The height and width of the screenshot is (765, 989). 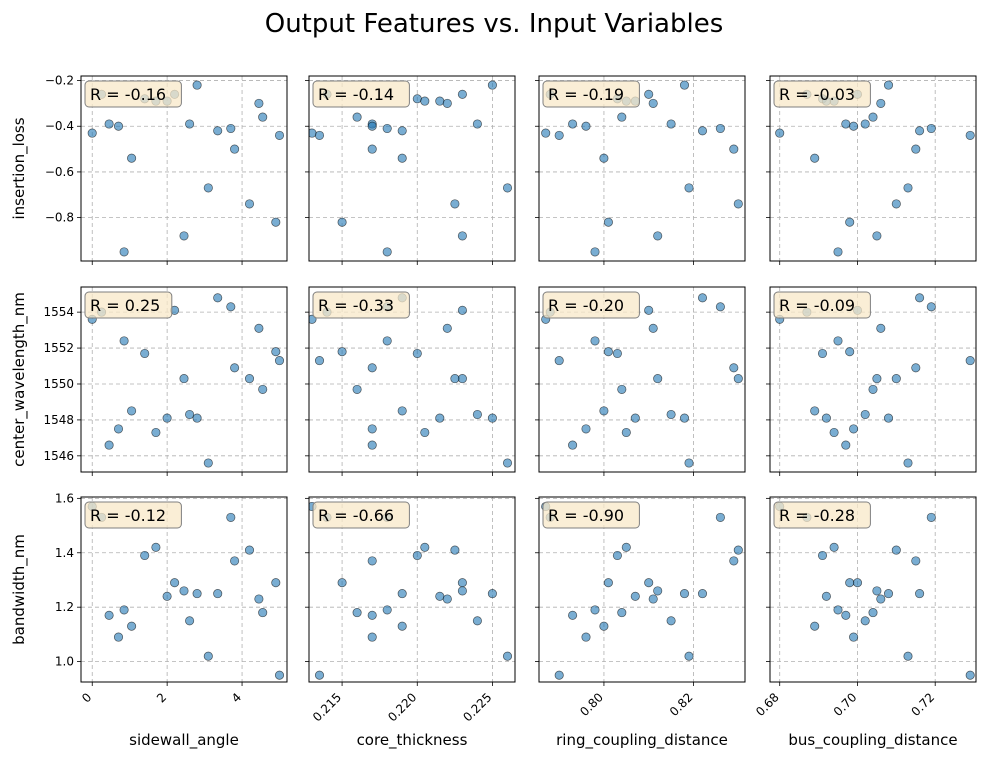 What do you see at coordinates (356, 305) in the screenshot?
I see `correlation-annotation-text: R = -0.33` at bounding box center [356, 305].